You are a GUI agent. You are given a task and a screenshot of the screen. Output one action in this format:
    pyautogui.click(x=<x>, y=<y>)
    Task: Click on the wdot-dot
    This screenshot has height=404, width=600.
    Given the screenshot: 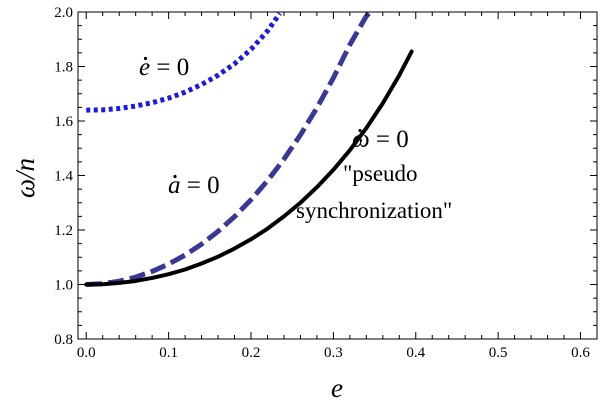 What is the action you would take?
    pyautogui.click(x=360, y=130)
    